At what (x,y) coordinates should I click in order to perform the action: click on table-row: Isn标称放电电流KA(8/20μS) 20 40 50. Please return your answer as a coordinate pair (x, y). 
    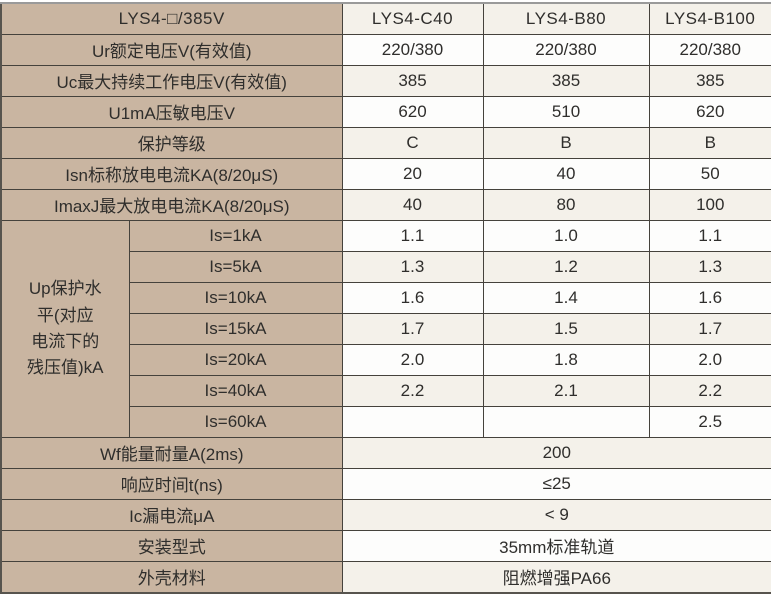
    Looking at the image, I should click on (385, 173).